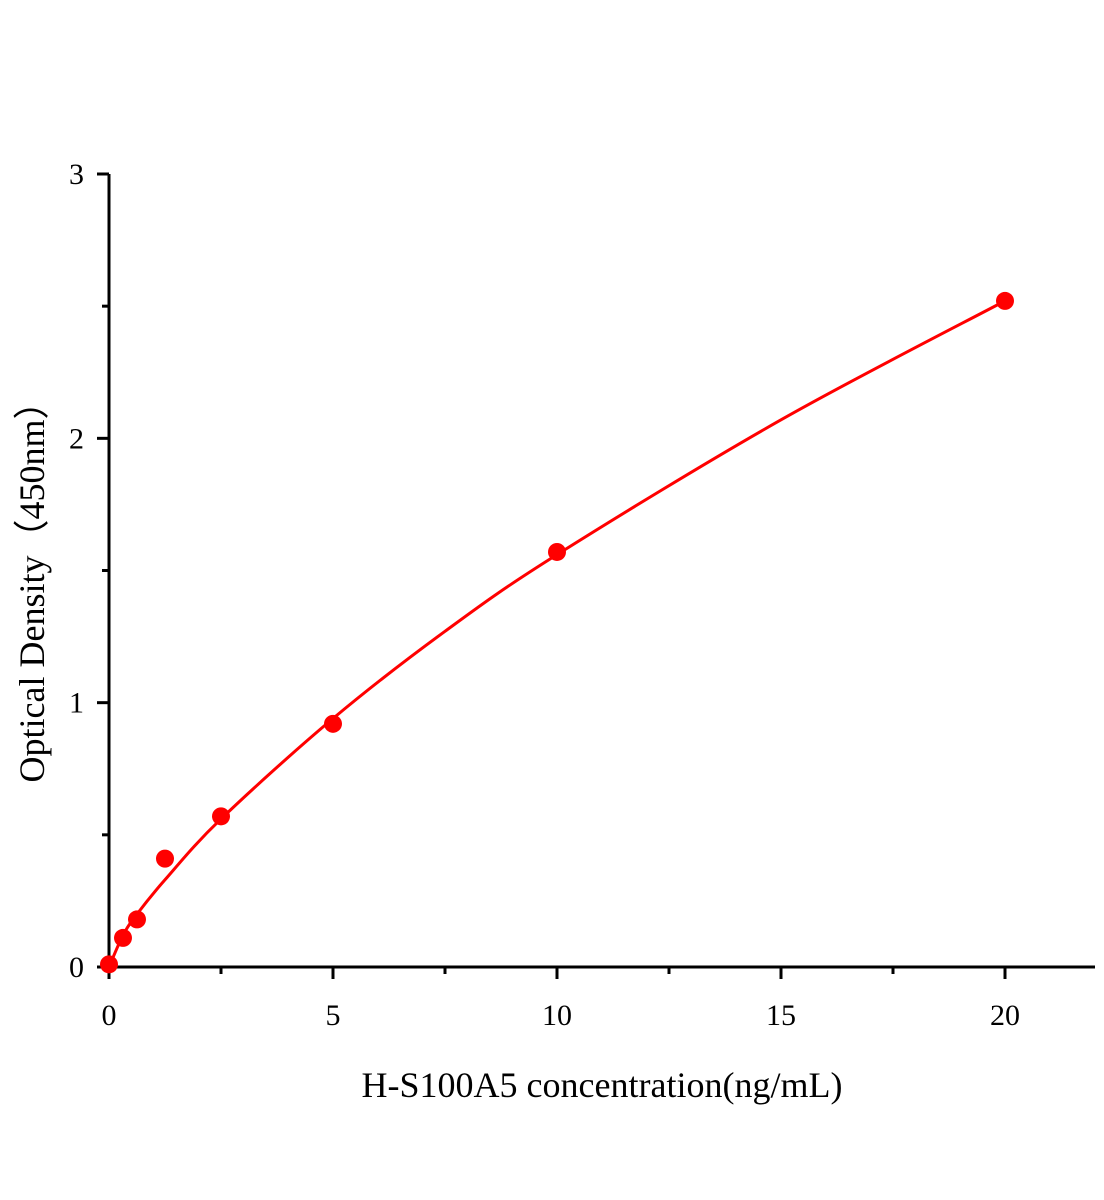 The height and width of the screenshot is (1200, 1104). Describe the element at coordinates (602, 1085) in the screenshot. I see `x-axis-label: H-S100A5 concentration(ng/mL)` at that location.